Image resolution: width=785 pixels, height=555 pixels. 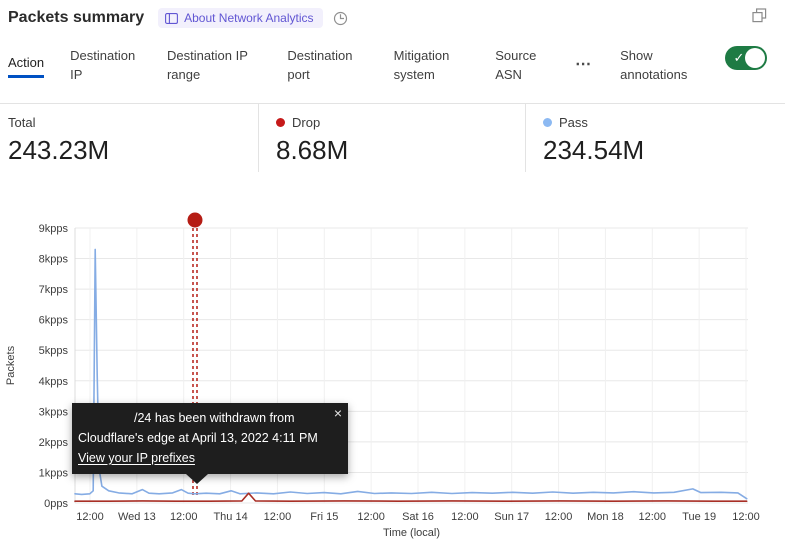 I want to click on tooltip-line1: /24 has been withdrawn from, so click(x=214, y=418).